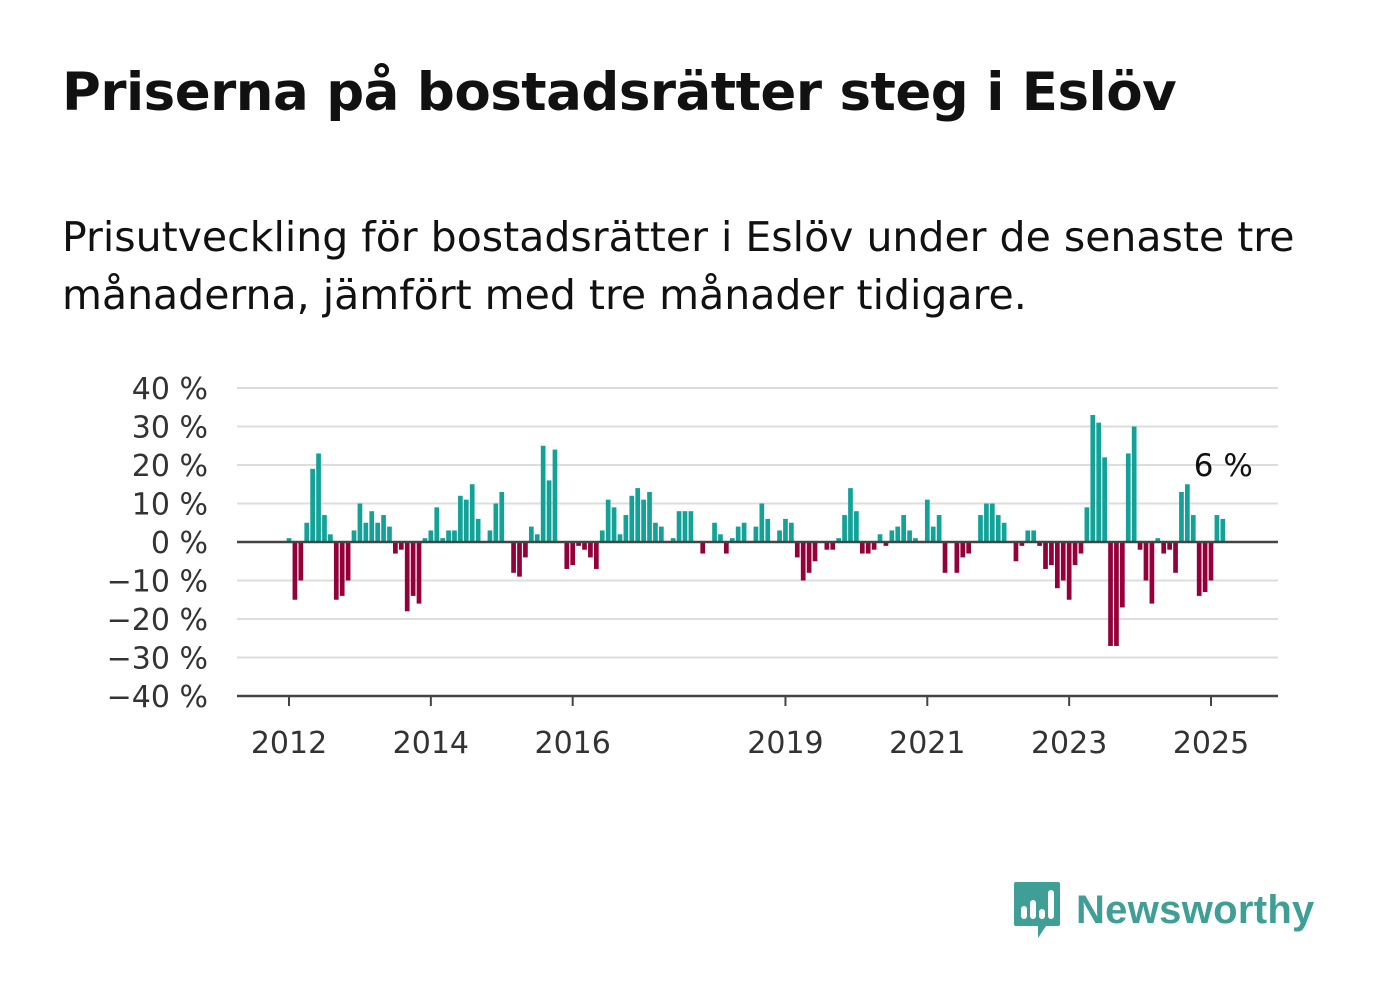 The height and width of the screenshot is (999, 1382). What do you see at coordinates (431, 743) in the screenshot?
I see `x-tick-label: 2014` at bounding box center [431, 743].